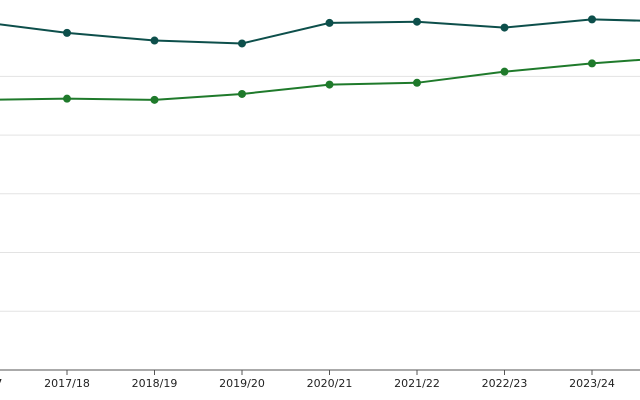  I want to click on x-tick-label: 2023/24, so click(592, 383).